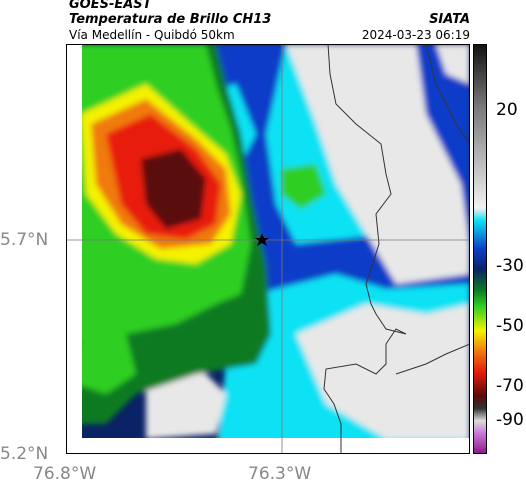 The image size is (526, 491). Describe the element at coordinates (432, 359) in the screenshot. I see `region-border-south` at that location.